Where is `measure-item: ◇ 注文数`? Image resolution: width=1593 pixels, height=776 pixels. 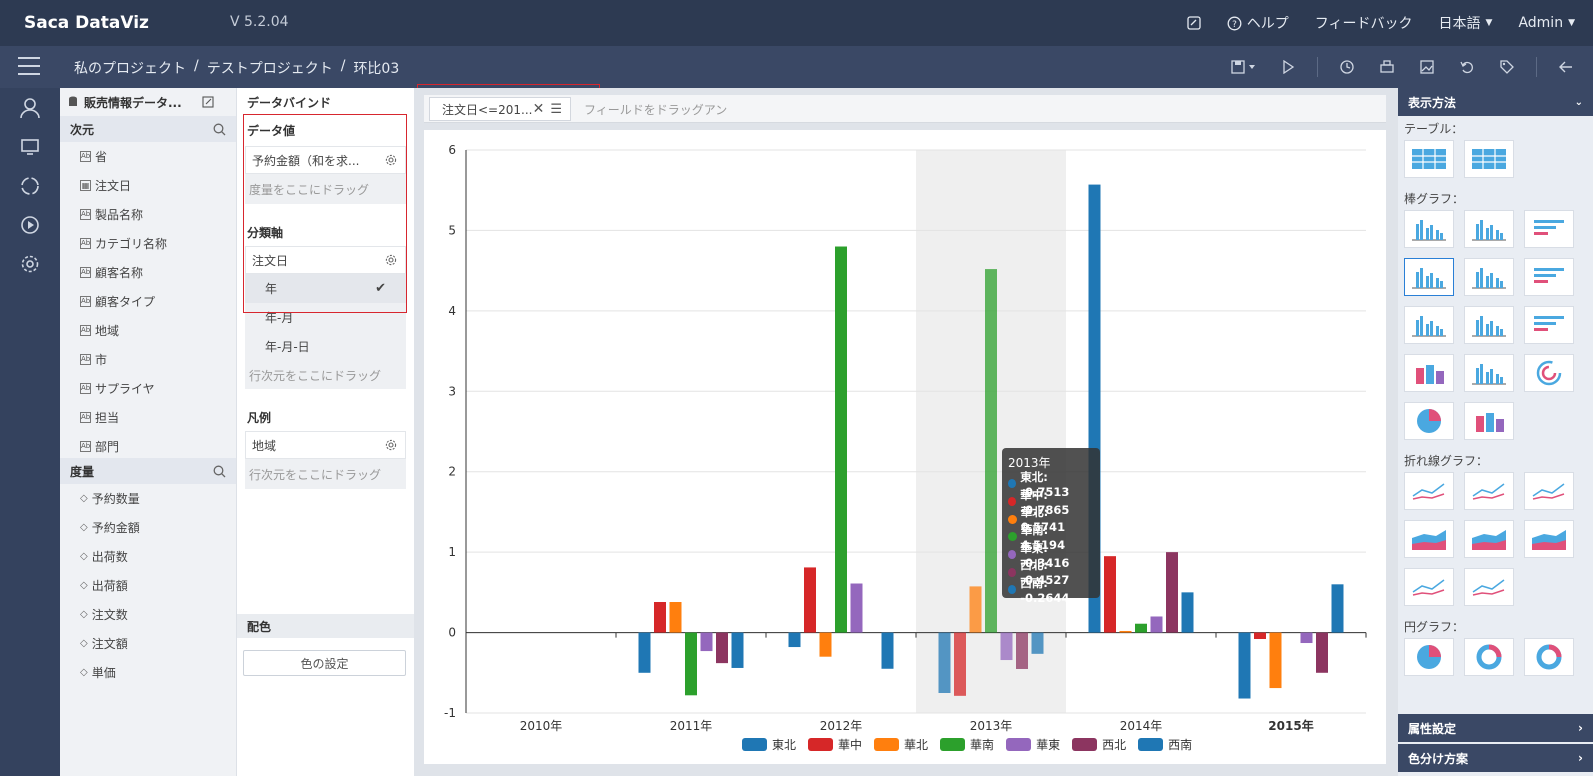 measure-item: ◇ 注文数 is located at coordinates (148, 614).